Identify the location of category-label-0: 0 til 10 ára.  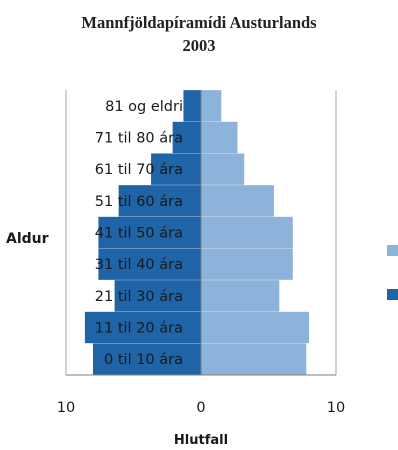
(143, 360).